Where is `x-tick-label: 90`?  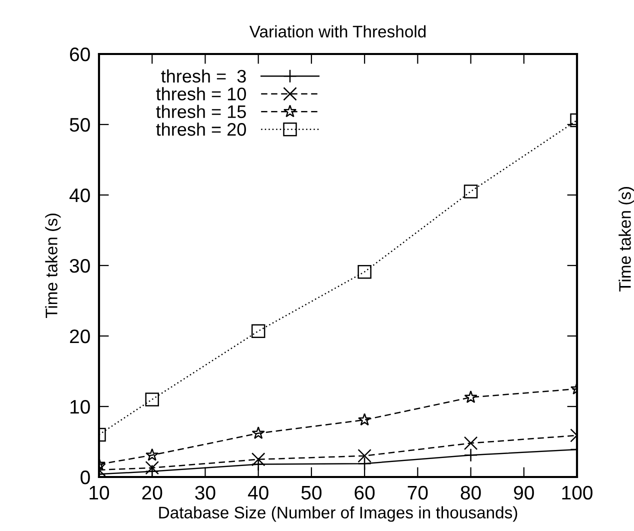
x-tick-label: 90 is located at coordinates (524, 493).